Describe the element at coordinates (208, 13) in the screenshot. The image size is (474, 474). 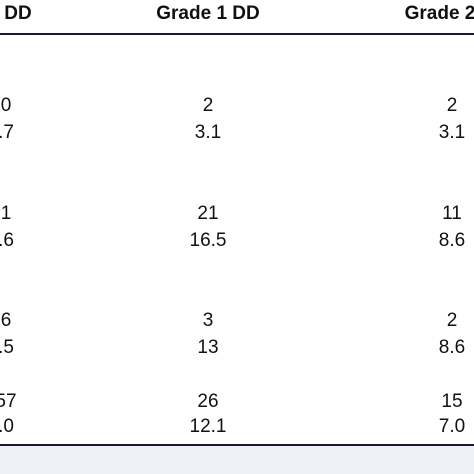
I see `column-header: Grade 1 DD` at that location.